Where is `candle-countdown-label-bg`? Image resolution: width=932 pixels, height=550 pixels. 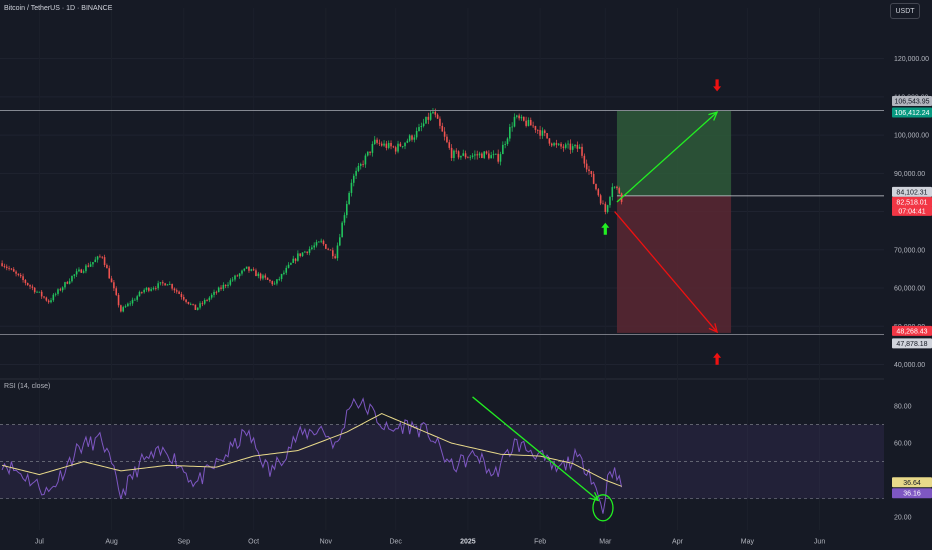 candle-countdown-label-bg is located at coordinates (912, 210).